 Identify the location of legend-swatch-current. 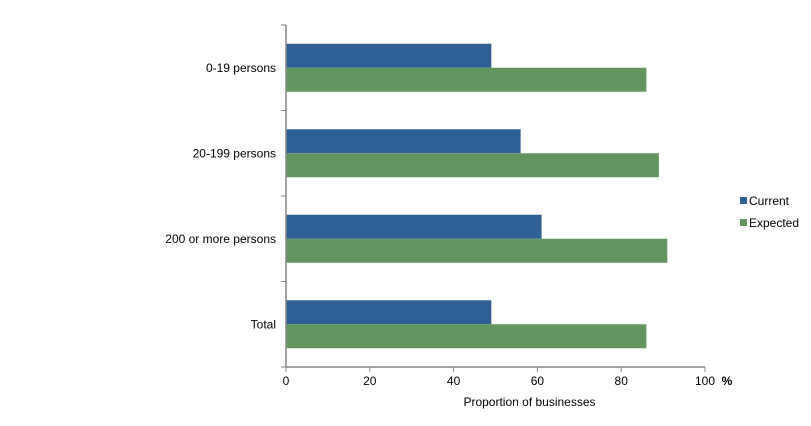
(743, 200).